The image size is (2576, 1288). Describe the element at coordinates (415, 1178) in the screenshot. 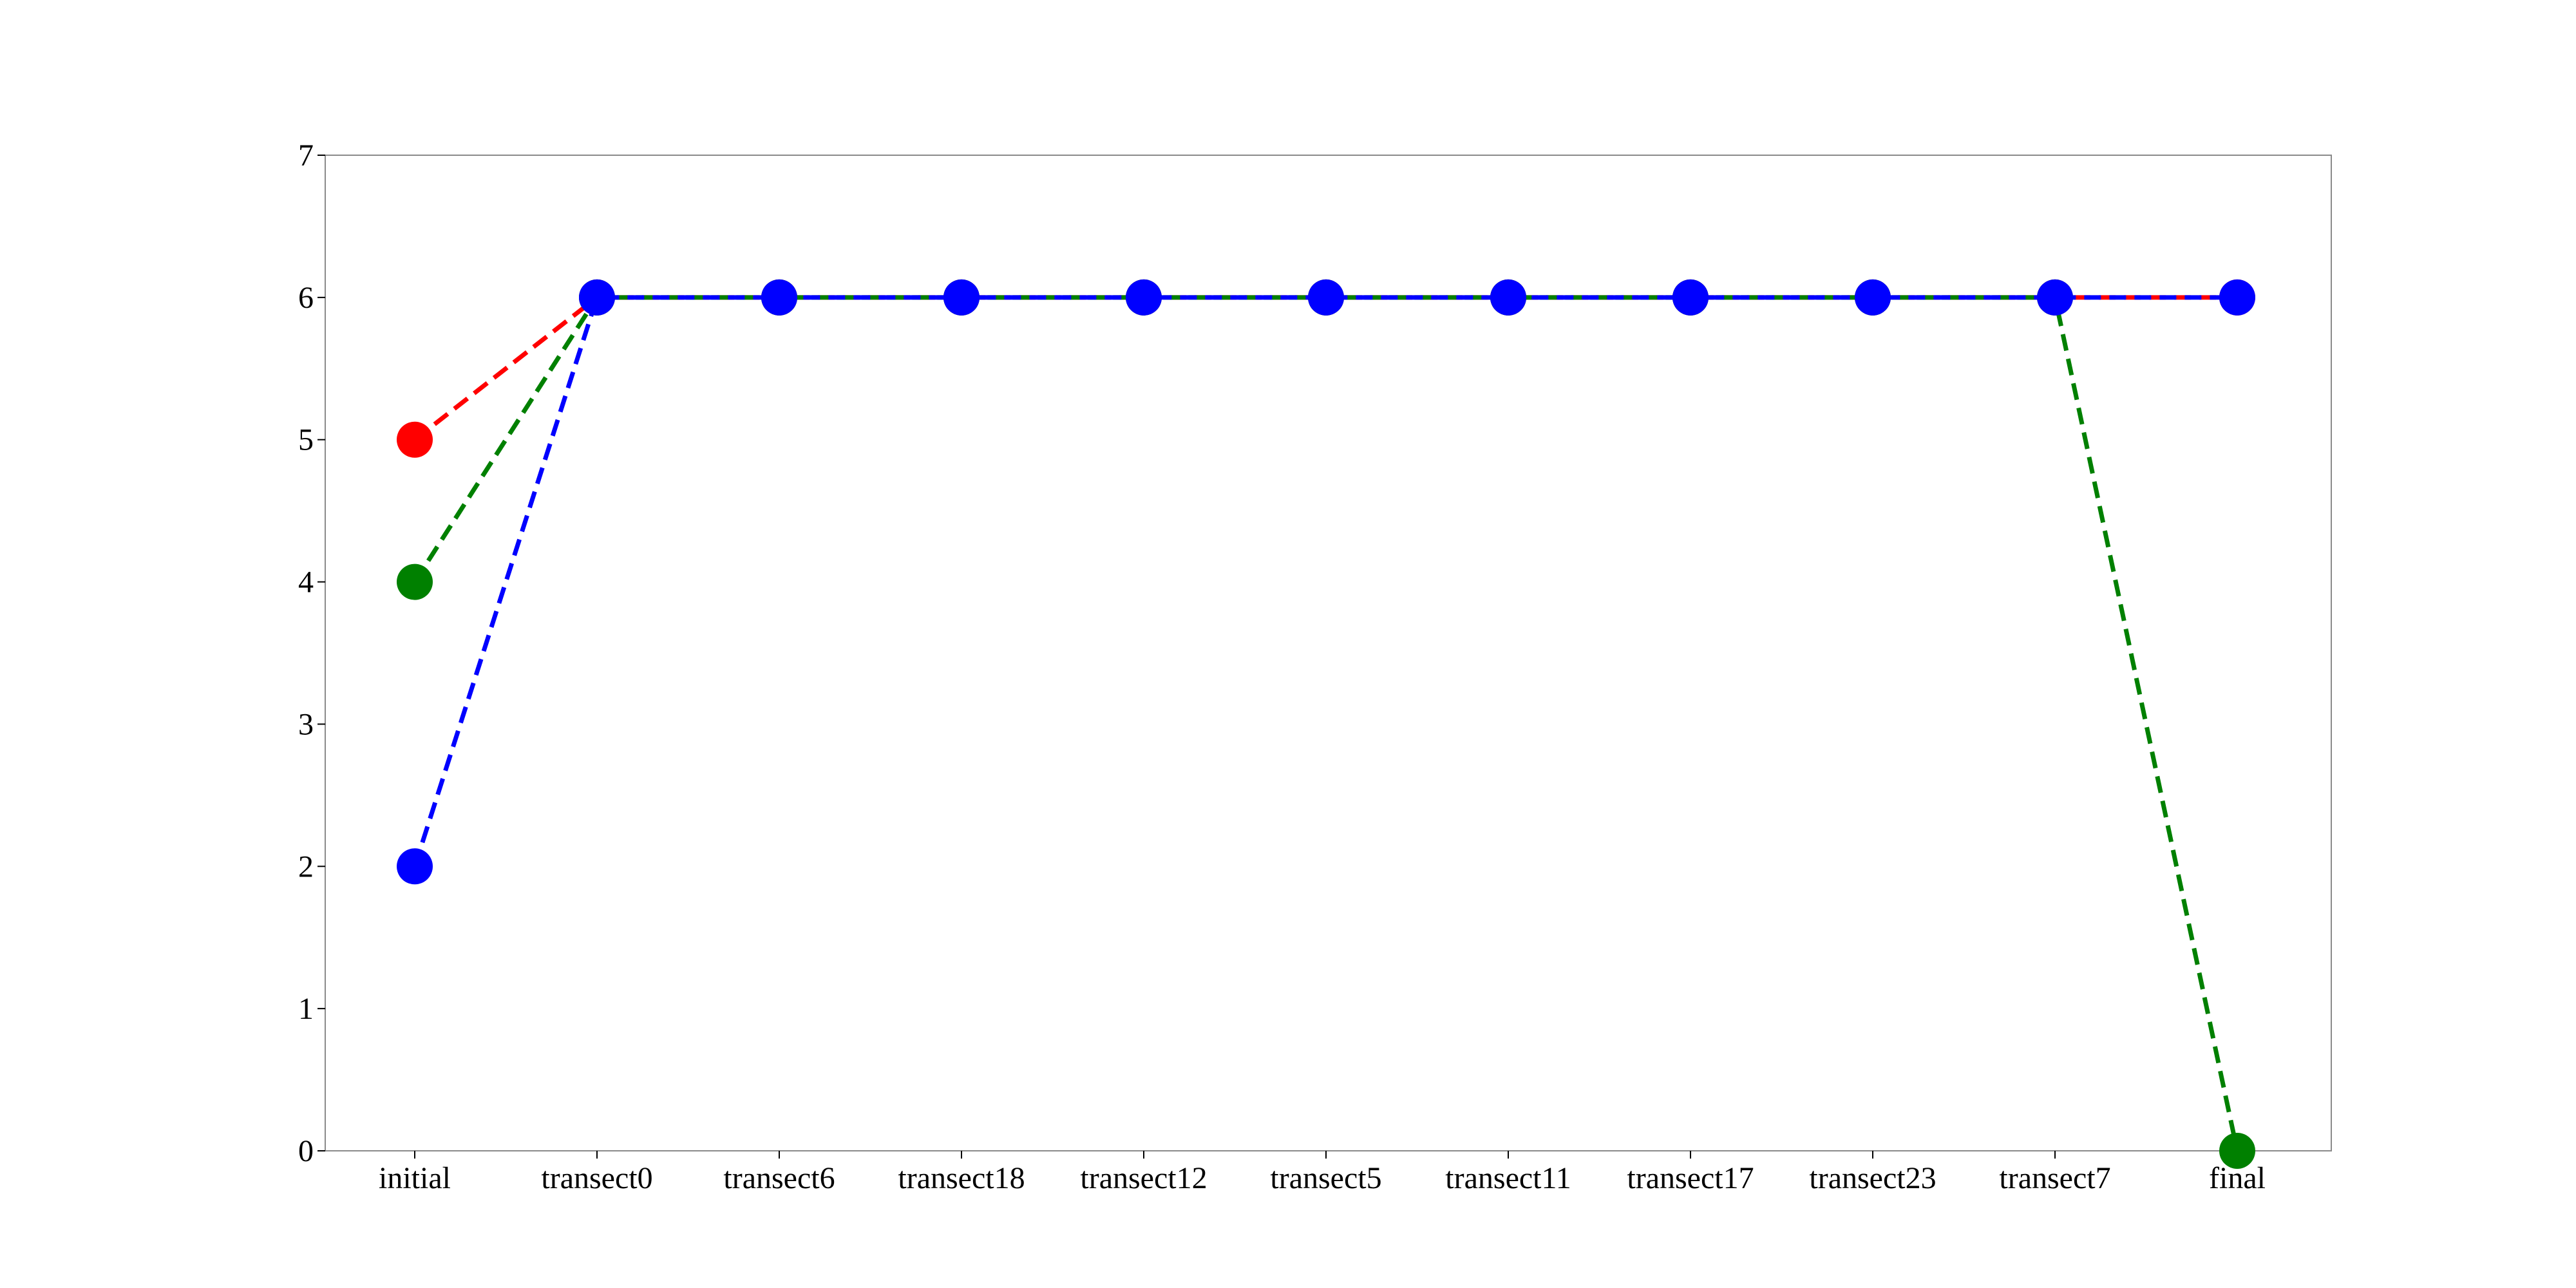

I see `x-tick-label: initial` at that location.